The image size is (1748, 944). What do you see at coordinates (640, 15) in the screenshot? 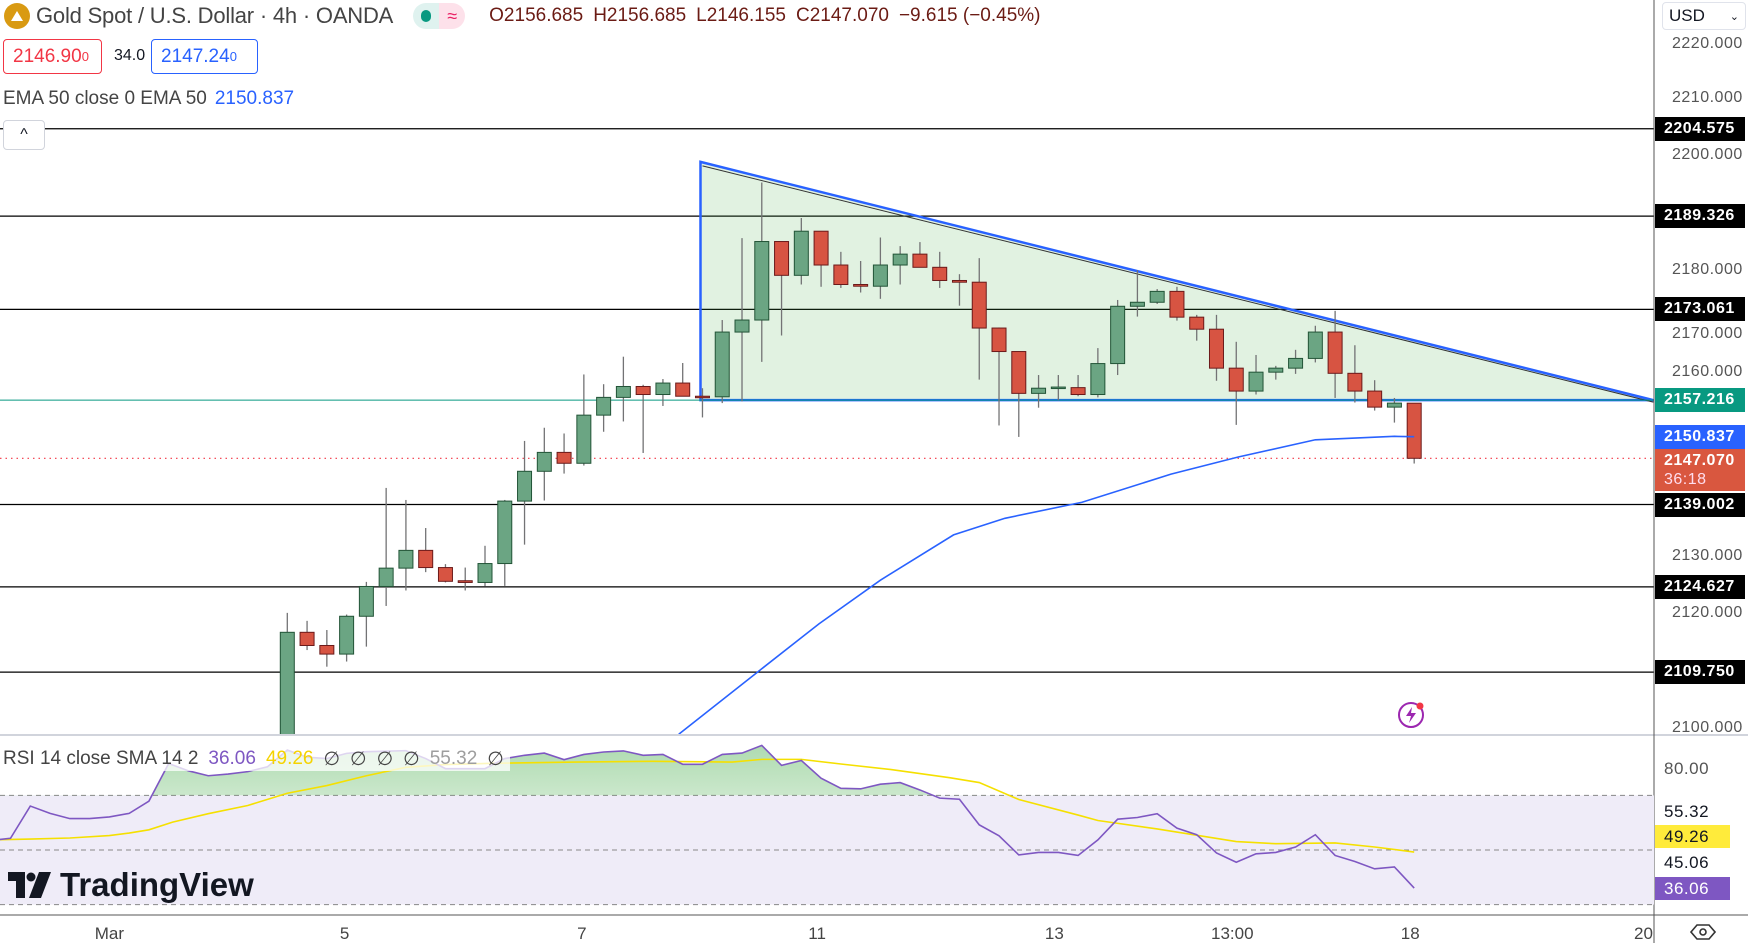
I see `high-value: H2156.685` at bounding box center [640, 15].